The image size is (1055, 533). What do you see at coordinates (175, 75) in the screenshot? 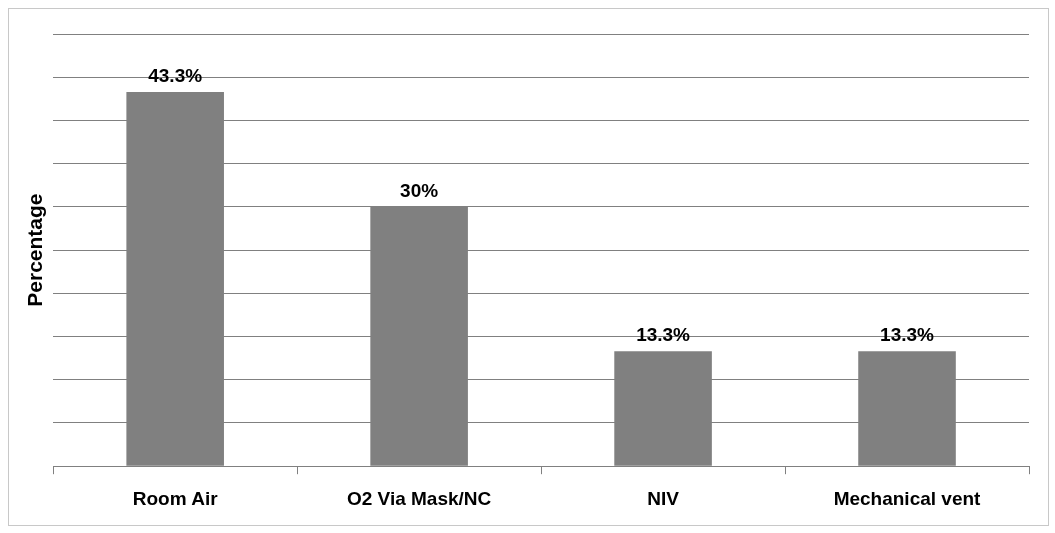
I see `data-label: 43.3%` at bounding box center [175, 75].